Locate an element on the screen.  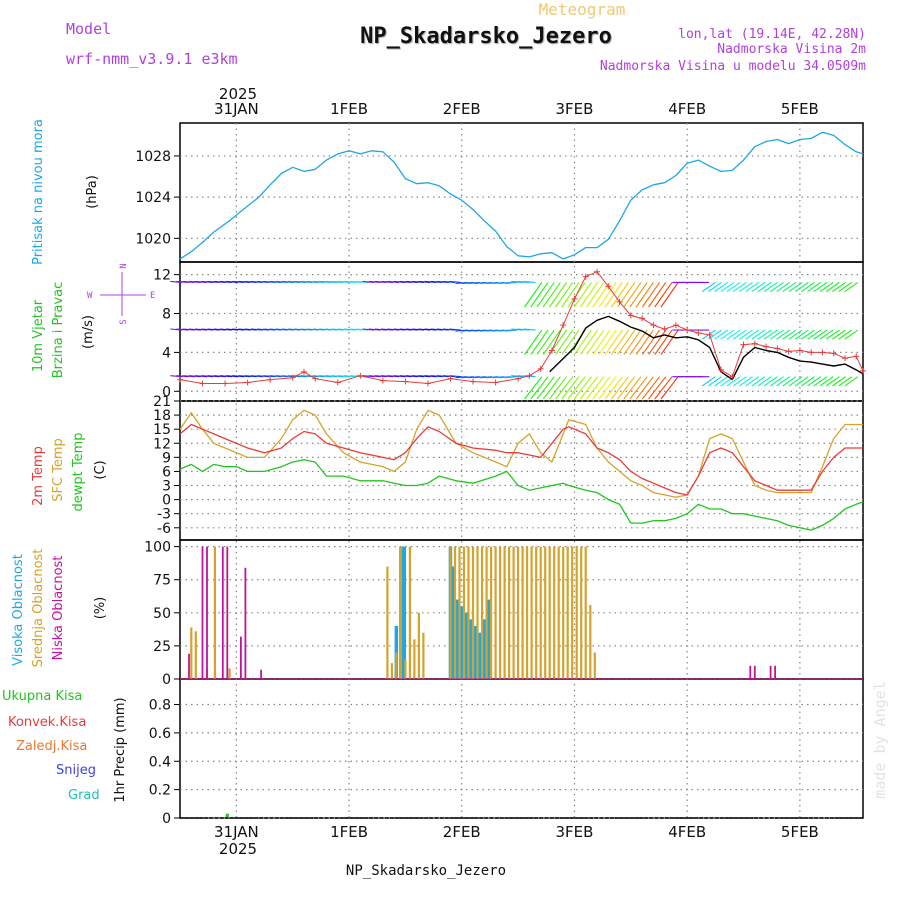
compass-n-label: N is located at coordinates (124, 265).